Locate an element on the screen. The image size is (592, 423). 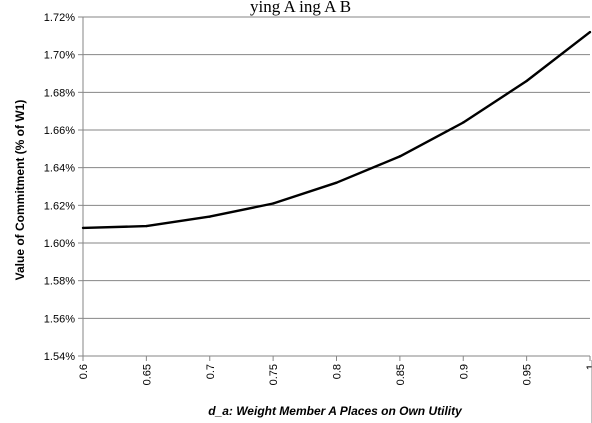
x-tick-label: 0.95 is located at coordinates (528, 374).